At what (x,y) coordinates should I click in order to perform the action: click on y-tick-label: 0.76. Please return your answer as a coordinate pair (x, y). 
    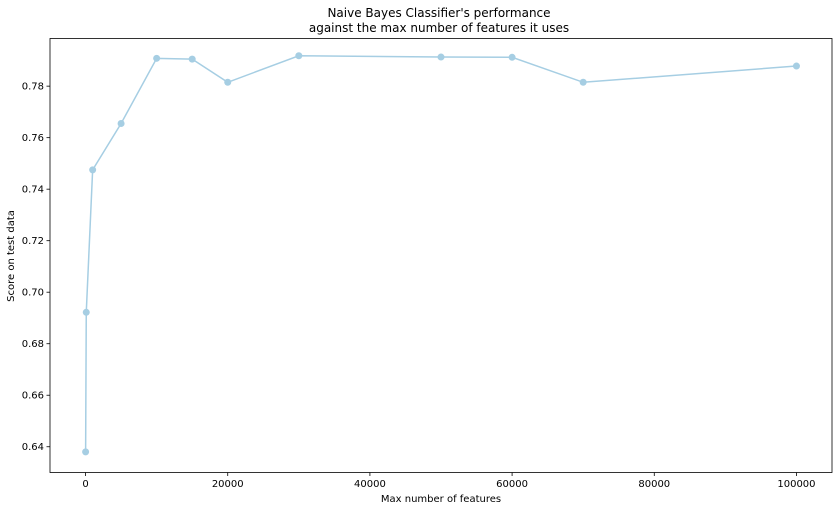
    Looking at the image, I should click on (33, 138).